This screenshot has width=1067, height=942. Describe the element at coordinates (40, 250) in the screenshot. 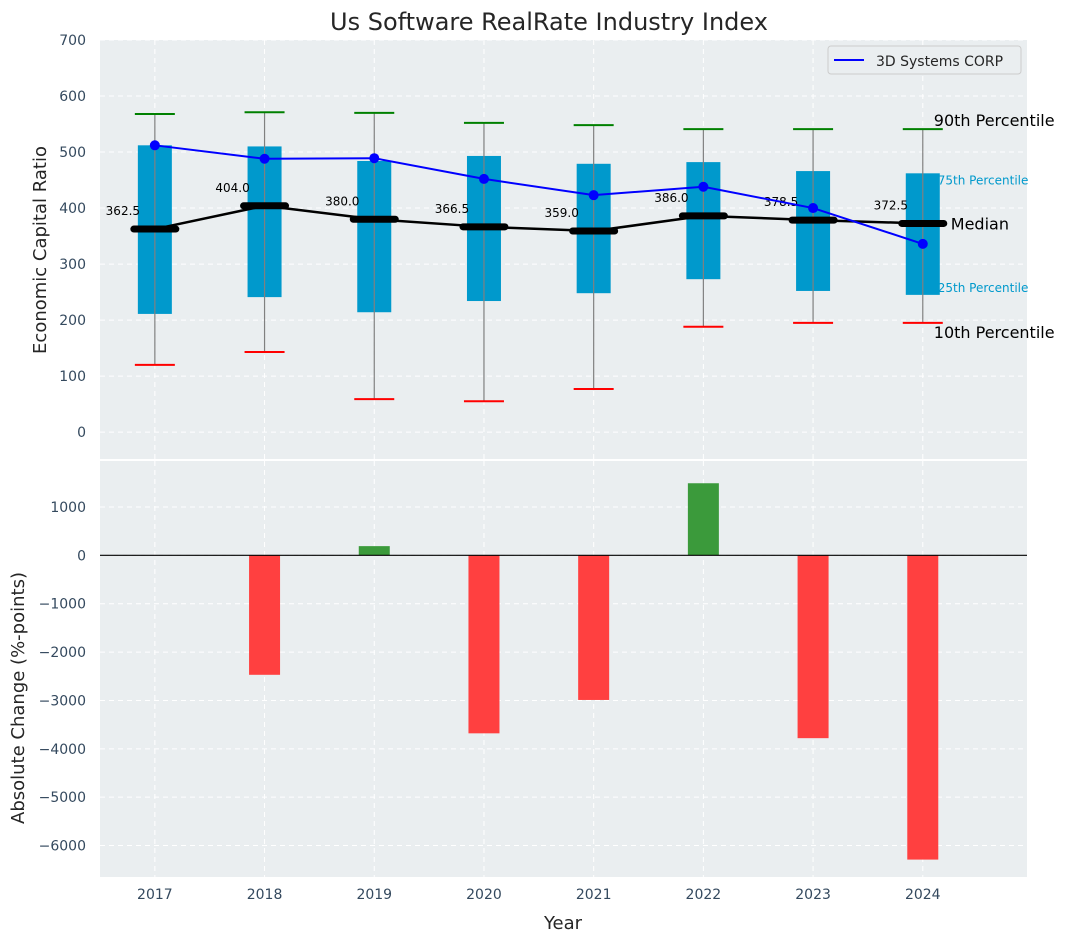

I see `top-y-axis-label: Economic Capital Ratio` at that location.